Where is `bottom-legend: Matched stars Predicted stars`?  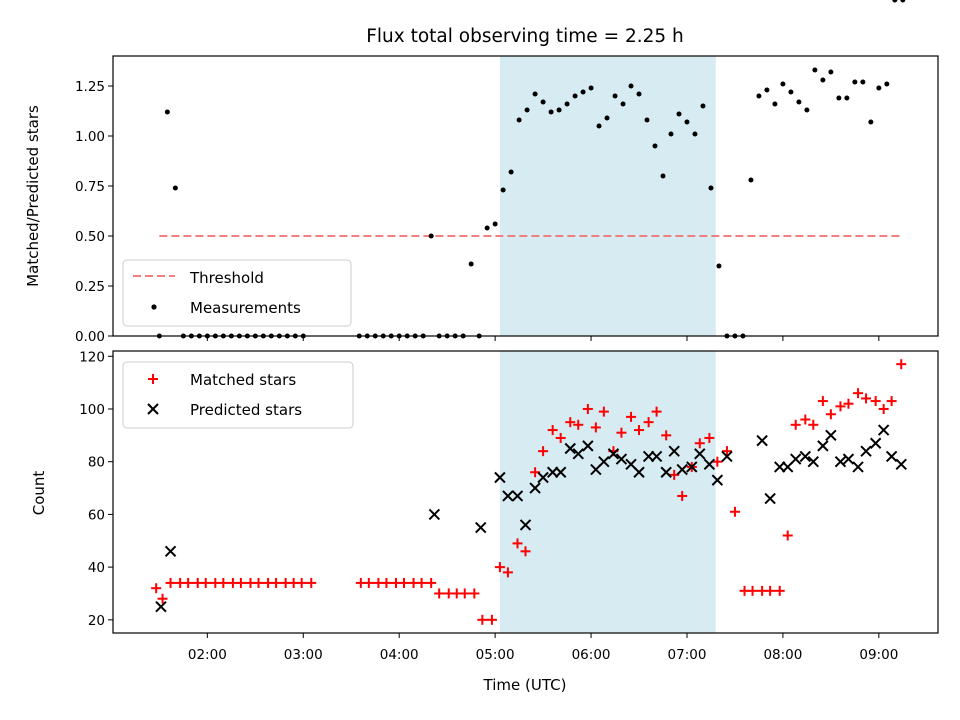 bottom-legend: Matched stars Predicted stars is located at coordinates (238, 395).